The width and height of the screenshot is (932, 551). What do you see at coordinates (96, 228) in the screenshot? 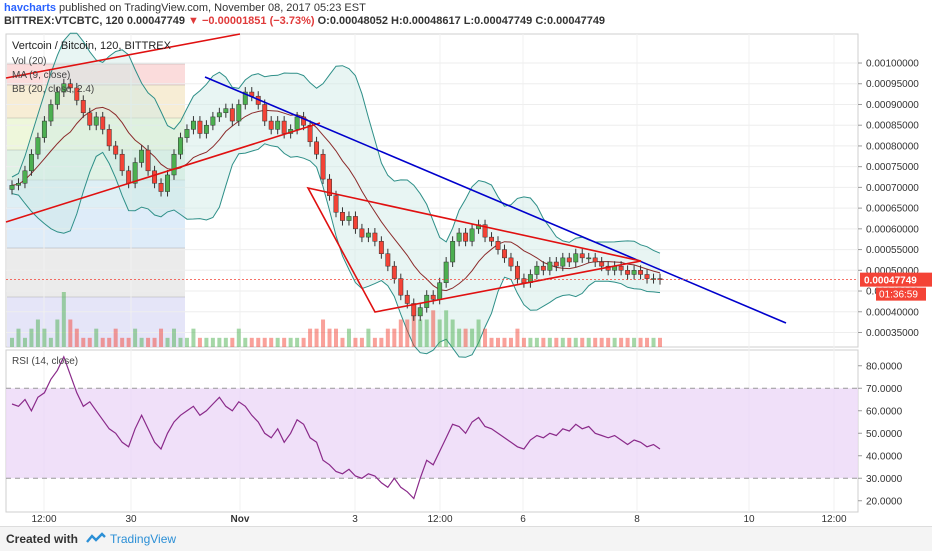
I see `fib-zone` at bounding box center [96, 228].